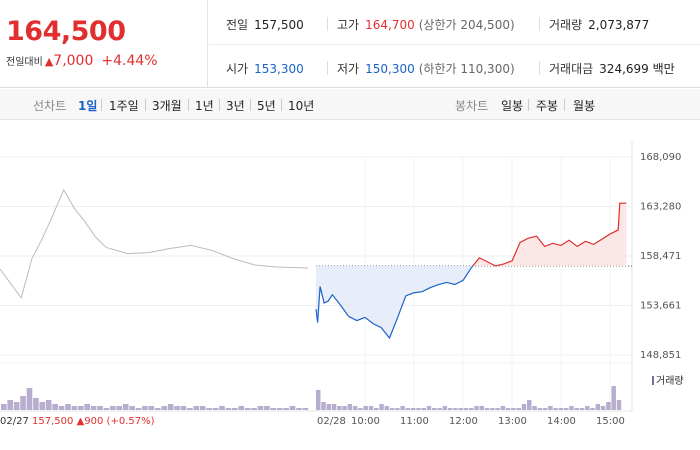 The height and width of the screenshot is (450, 700). Describe the element at coordinates (130, 421) in the screenshot. I see `prev-day-pct: (+0.57%)` at that location.